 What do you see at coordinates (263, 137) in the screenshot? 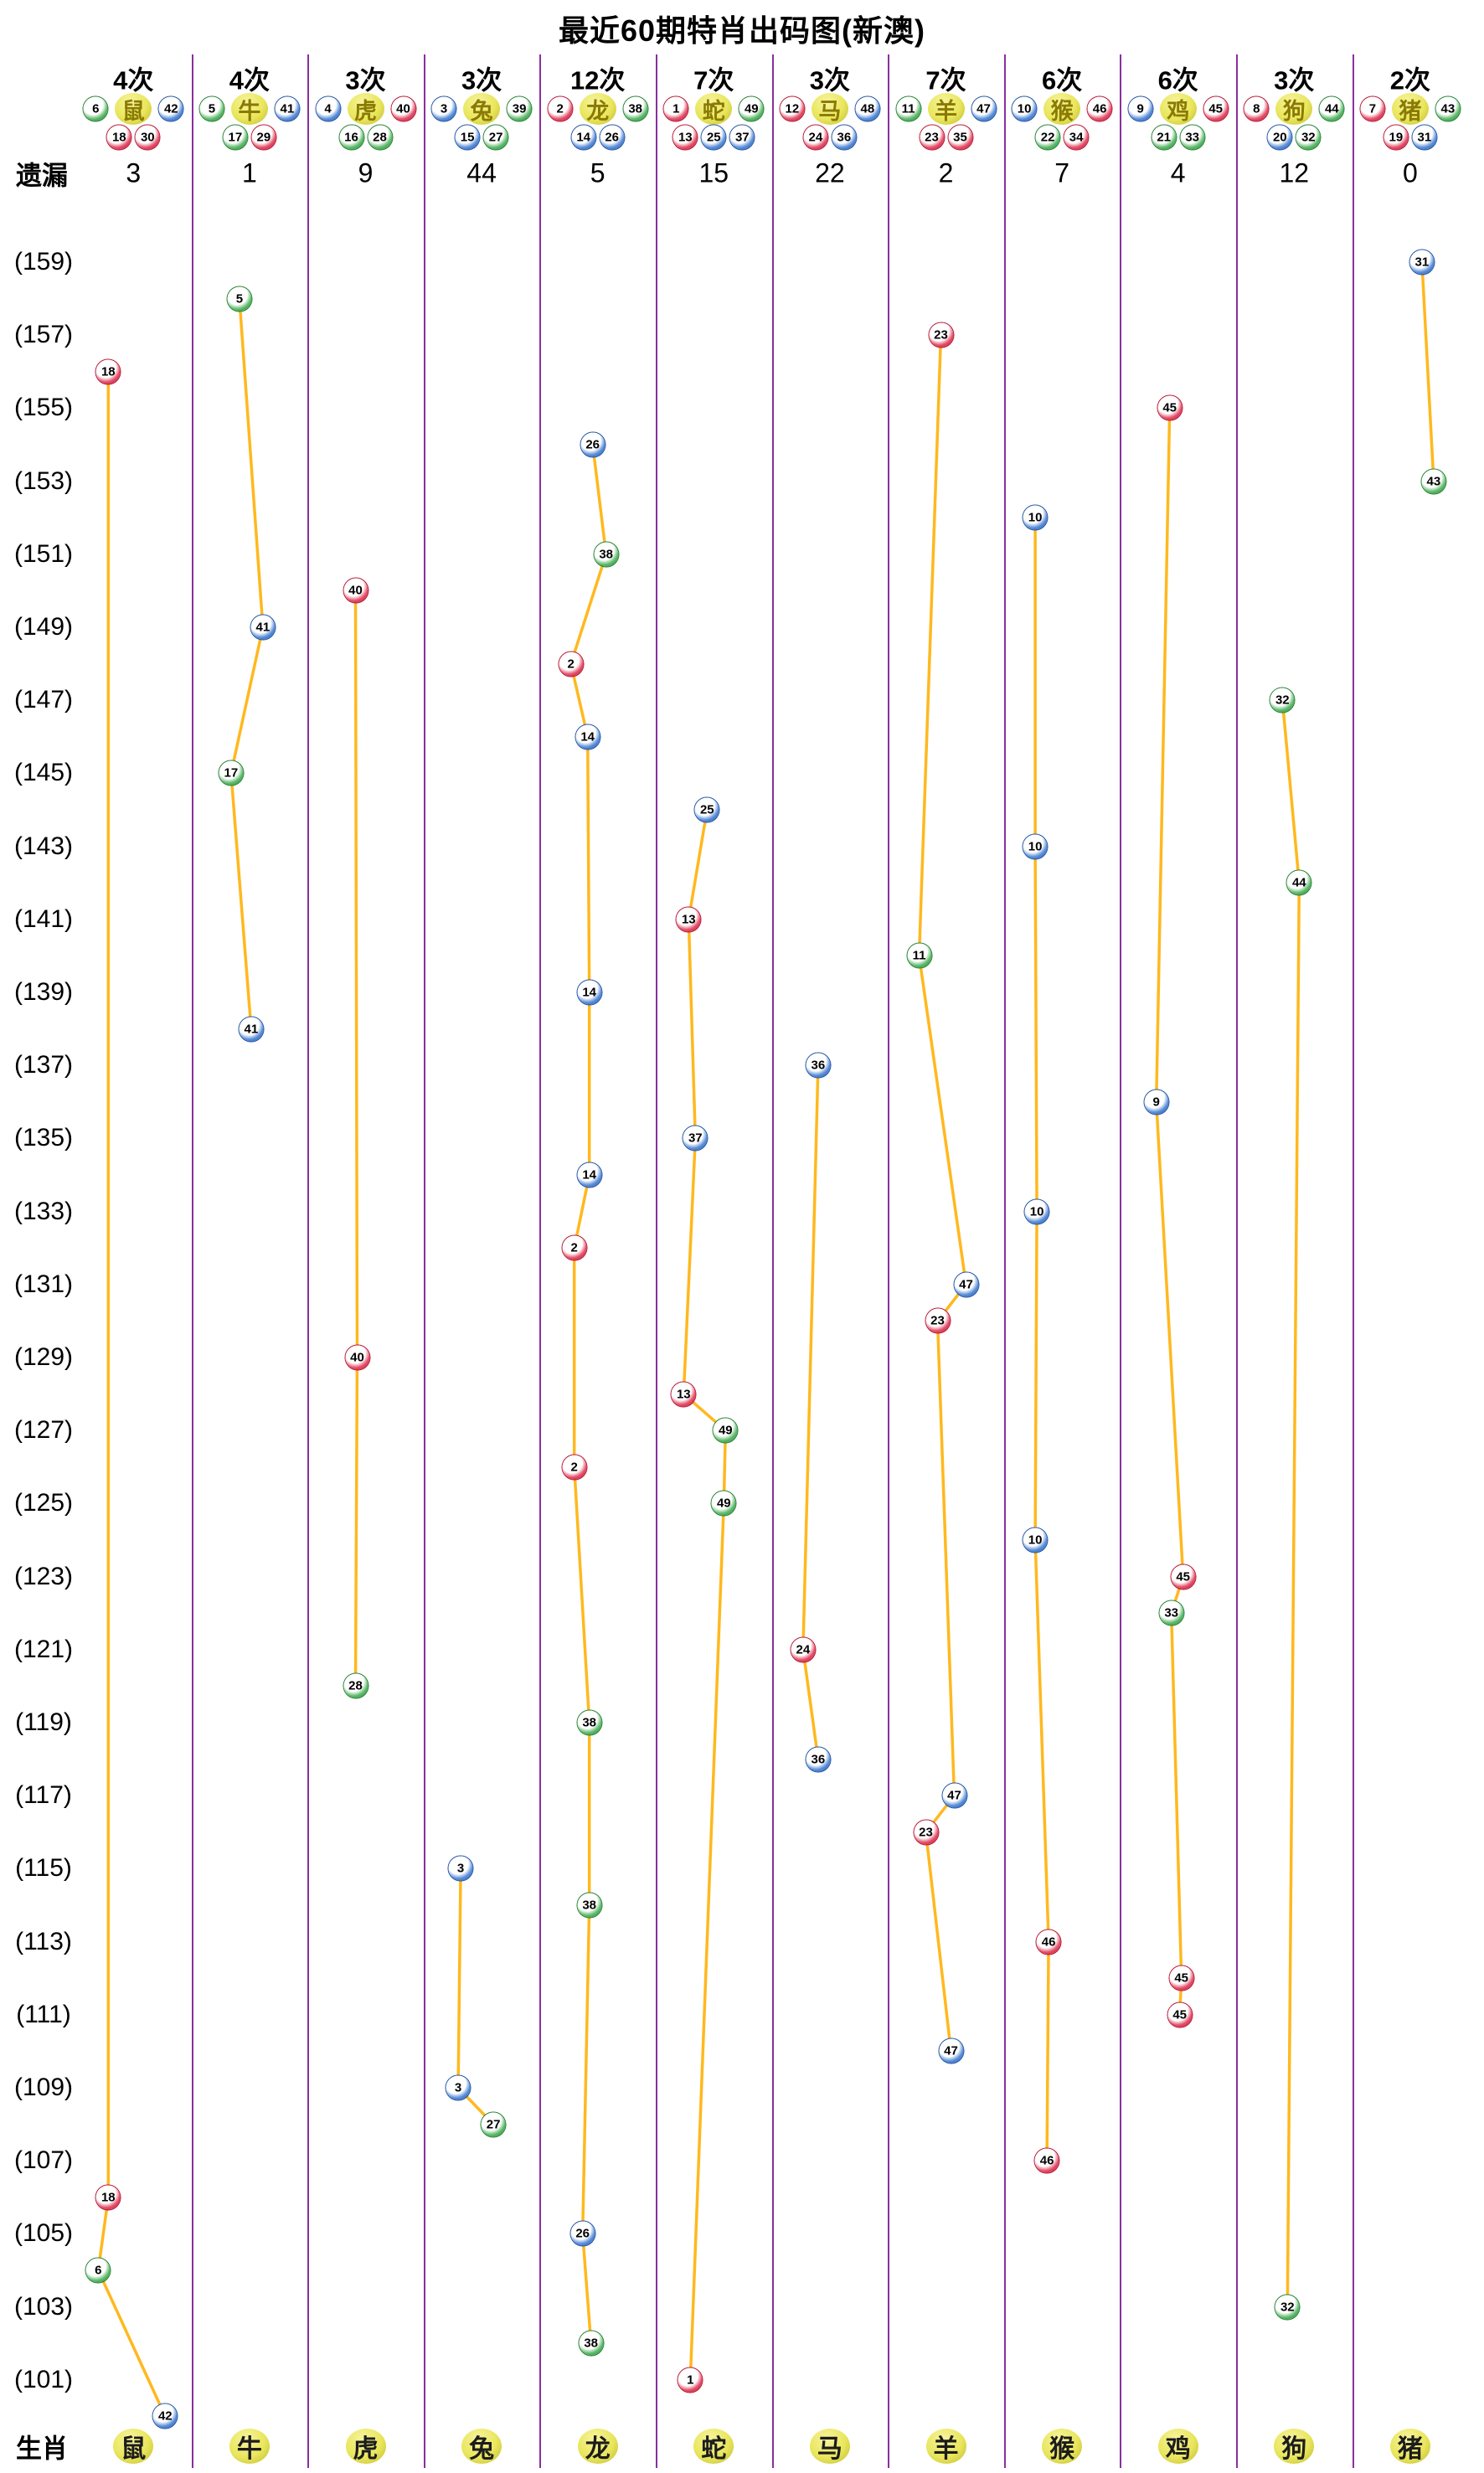
I see `header-ball: 29` at bounding box center [263, 137].